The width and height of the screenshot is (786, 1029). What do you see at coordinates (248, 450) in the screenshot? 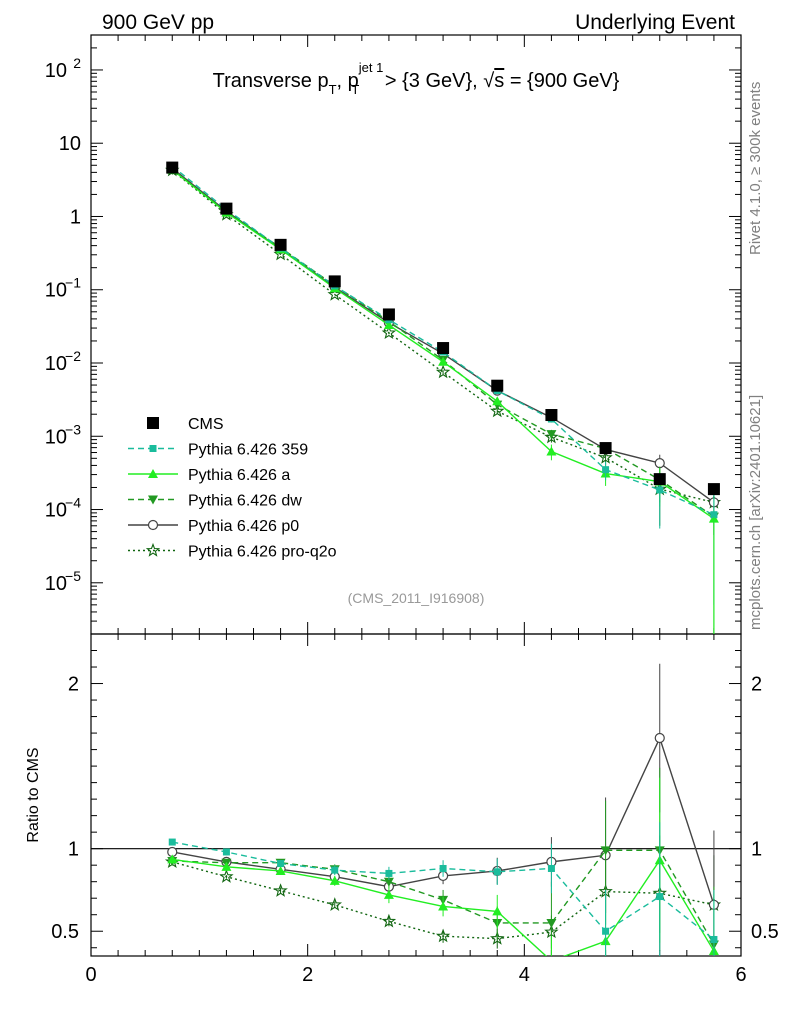
I see `legend-label: Pythia 6.426 359` at bounding box center [248, 450].